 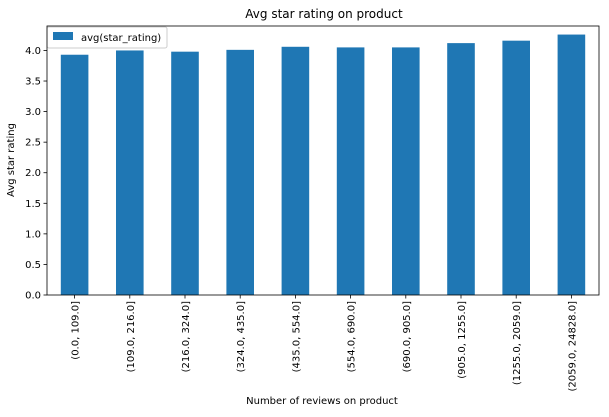 What do you see at coordinates (296, 337) in the screenshot?
I see `x-tick-label: (435.0, 554.0]` at bounding box center [296, 337].